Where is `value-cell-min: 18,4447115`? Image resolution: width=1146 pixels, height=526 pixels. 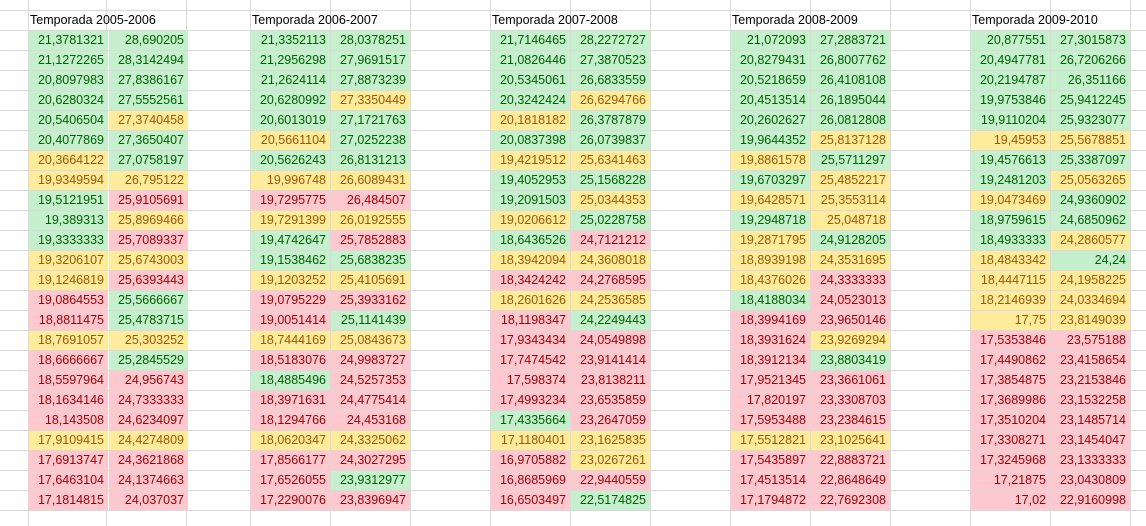 value-cell-min: 18,4447115 is located at coordinates (1010, 280).